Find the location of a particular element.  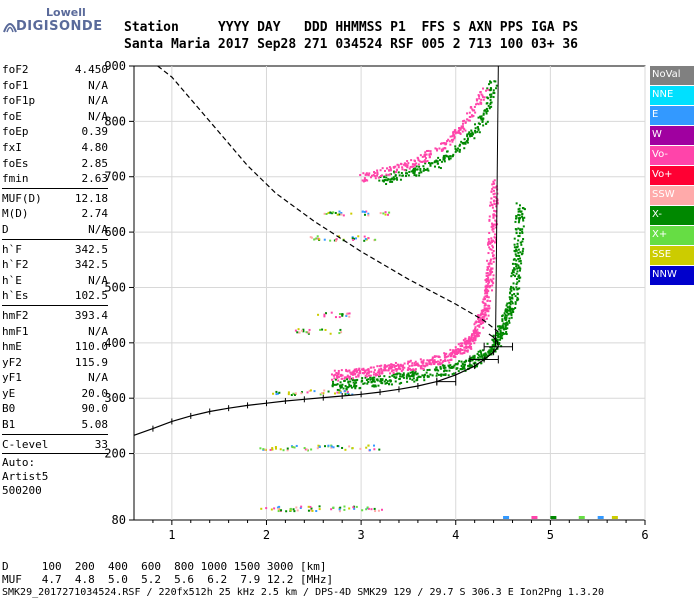

param-row-foep: foEp 0.39 is located at coordinates (55, 132).